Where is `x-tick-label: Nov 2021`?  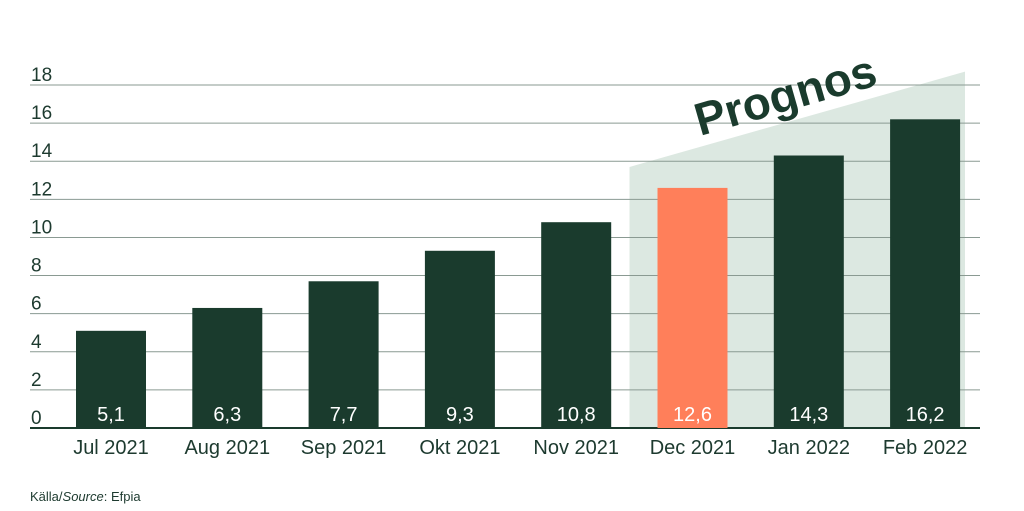
x-tick-label: Nov 2021 is located at coordinates (576, 448).